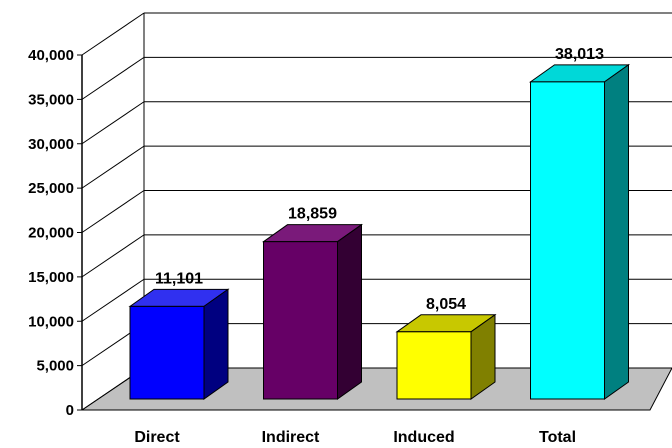 Image resolution: width=672 pixels, height=448 pixels. Describe the element at coordinates (51, 99) in the screenshot. I see `y-tick-label-7: 35,000` at that location.